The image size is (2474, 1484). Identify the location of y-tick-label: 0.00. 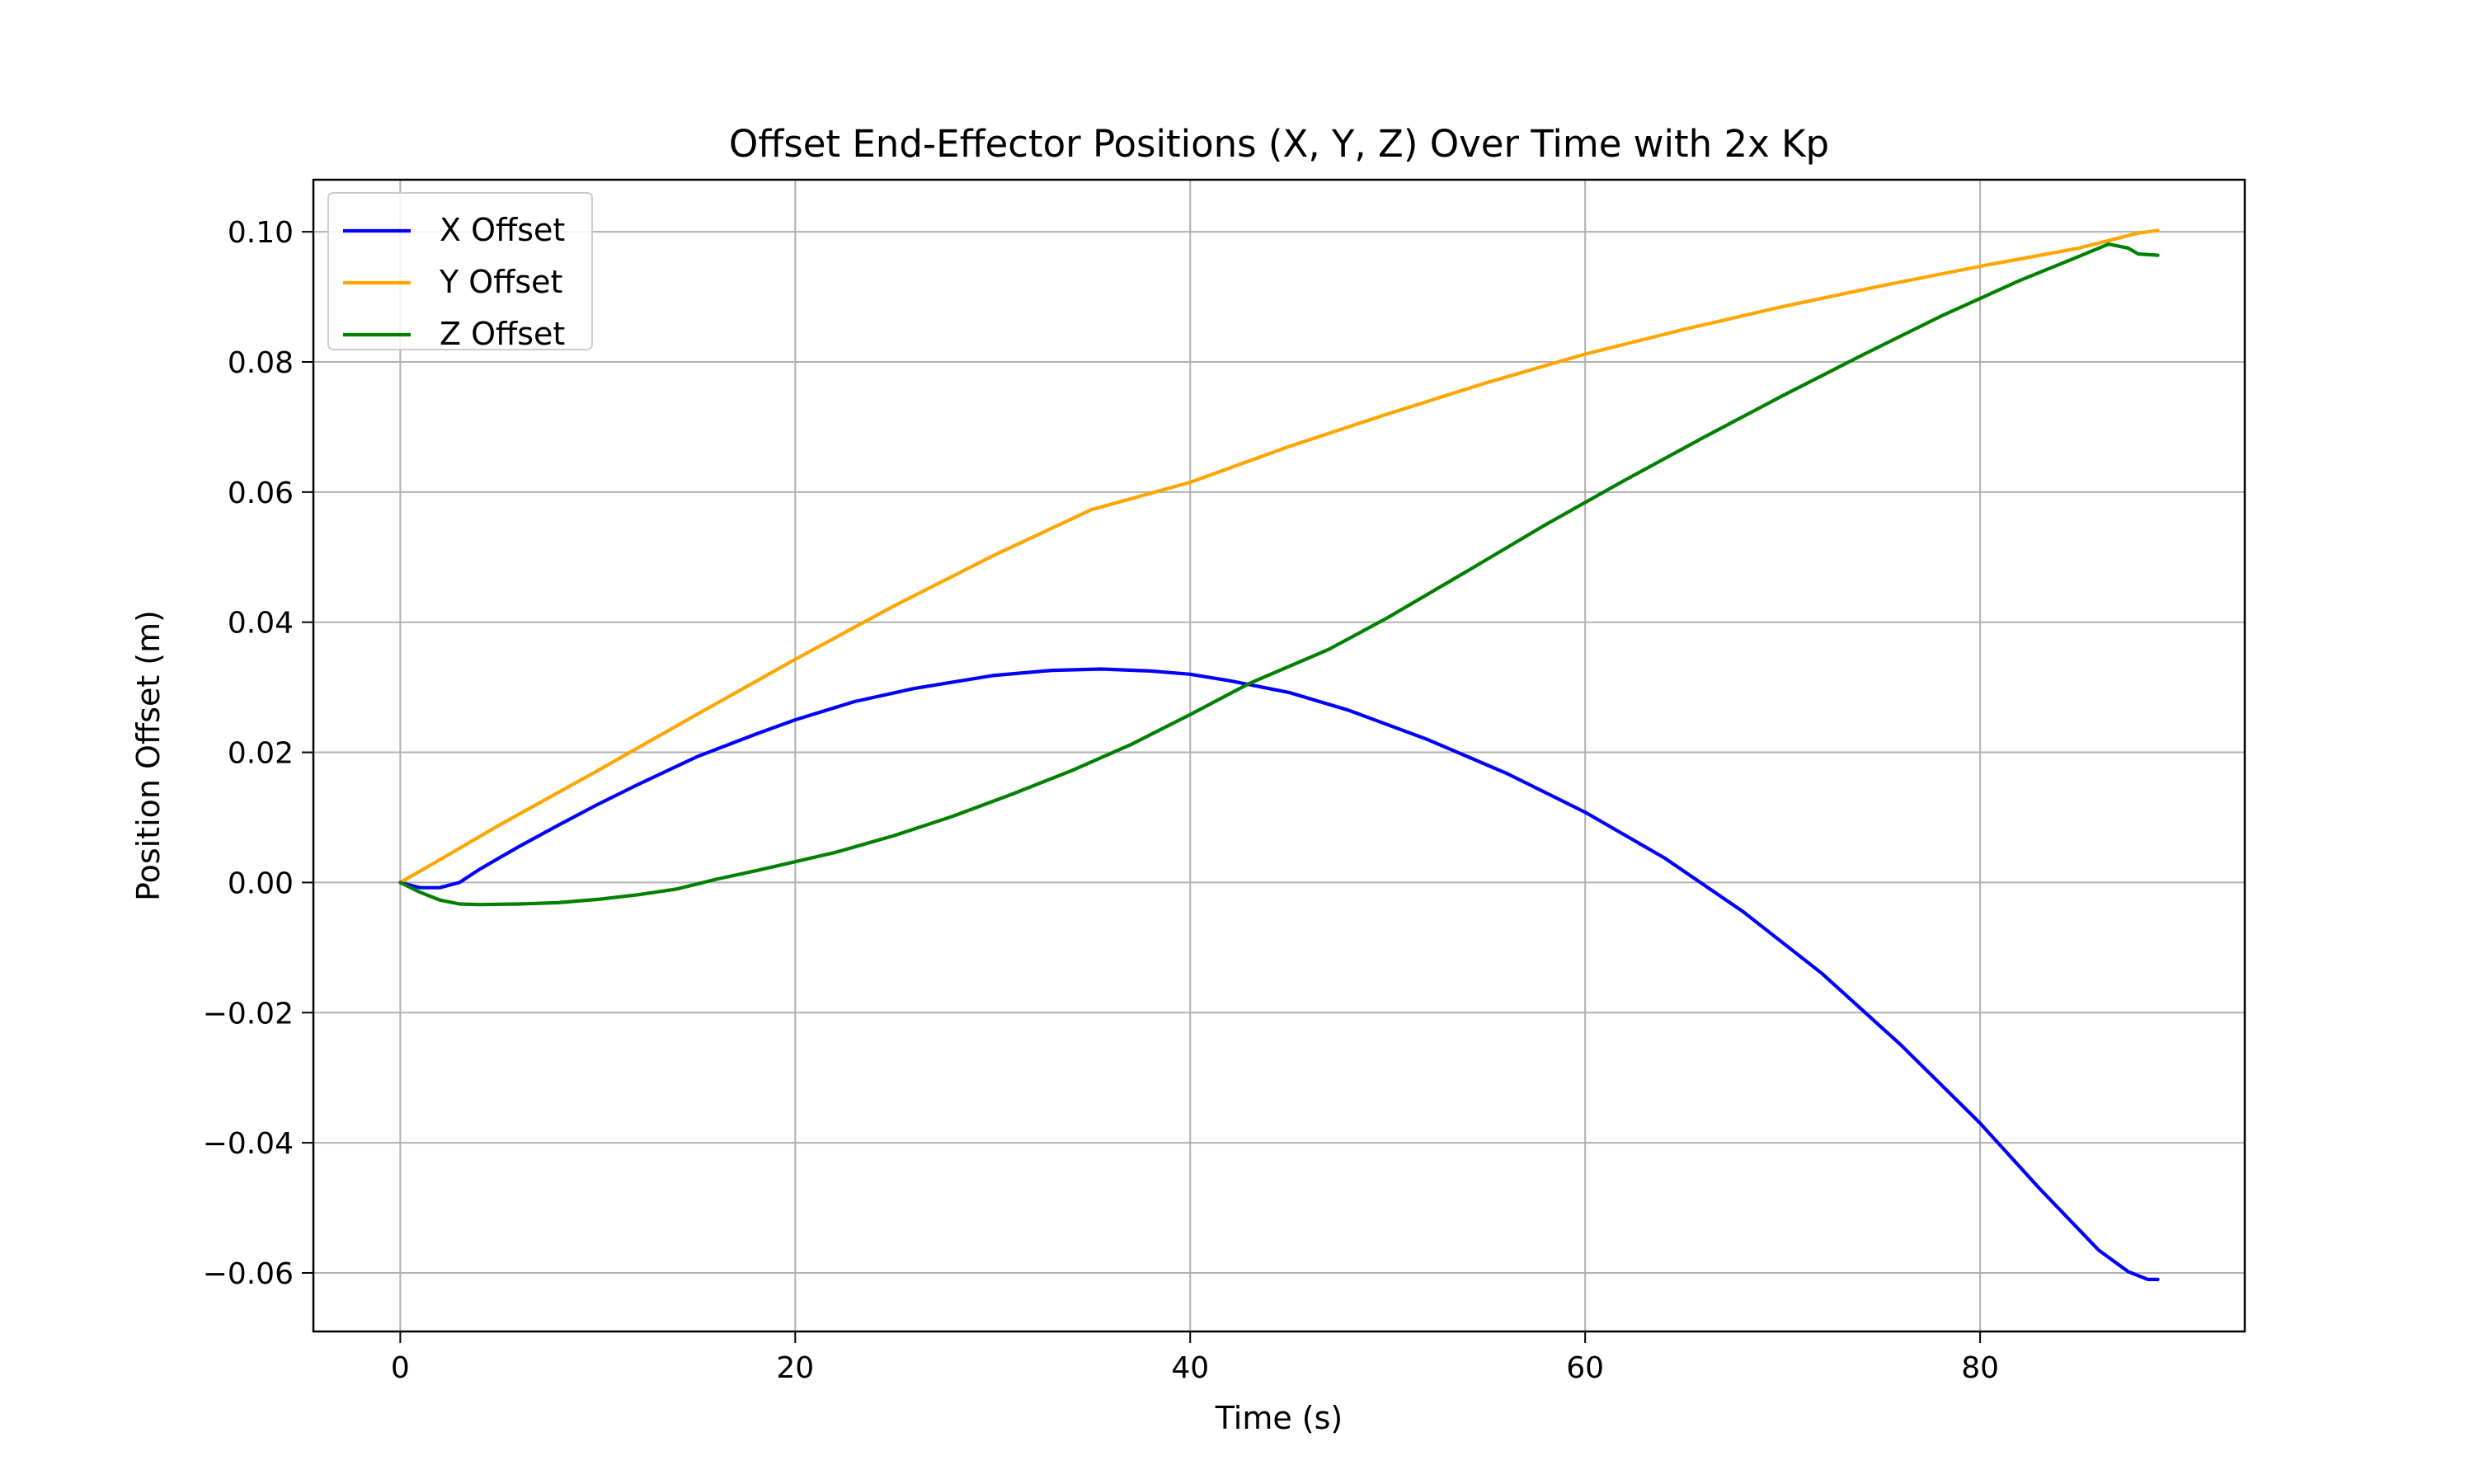
(261, 883).